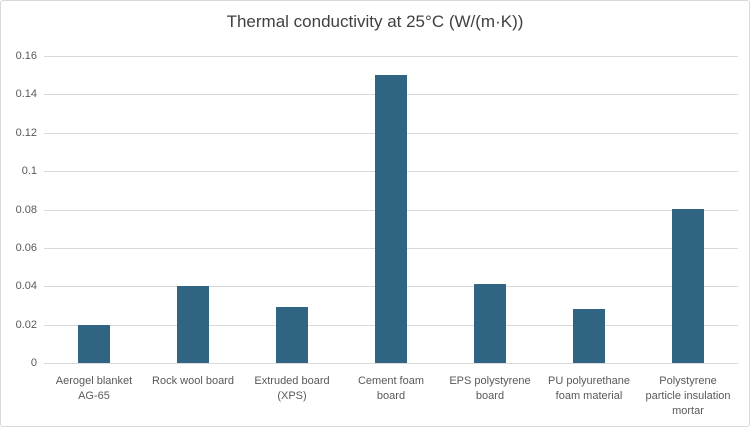 The width and height of the screenshot is (750, 427). I want to click on y-tick-label: 0, so click(33, 363).